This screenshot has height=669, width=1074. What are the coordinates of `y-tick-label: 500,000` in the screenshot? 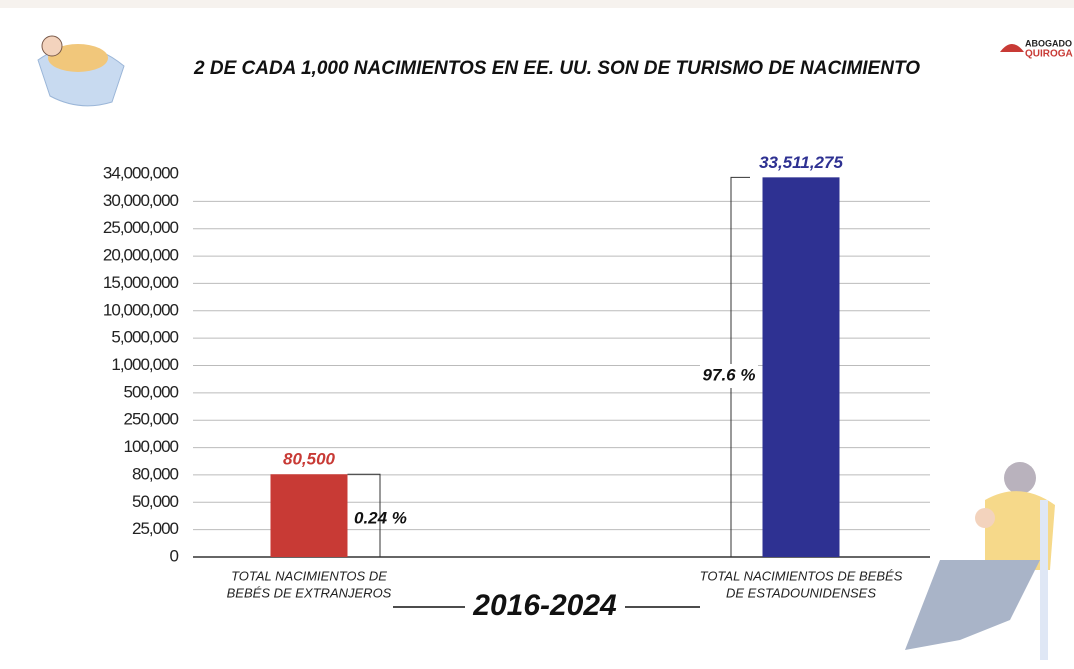 It's located at (151, 391).